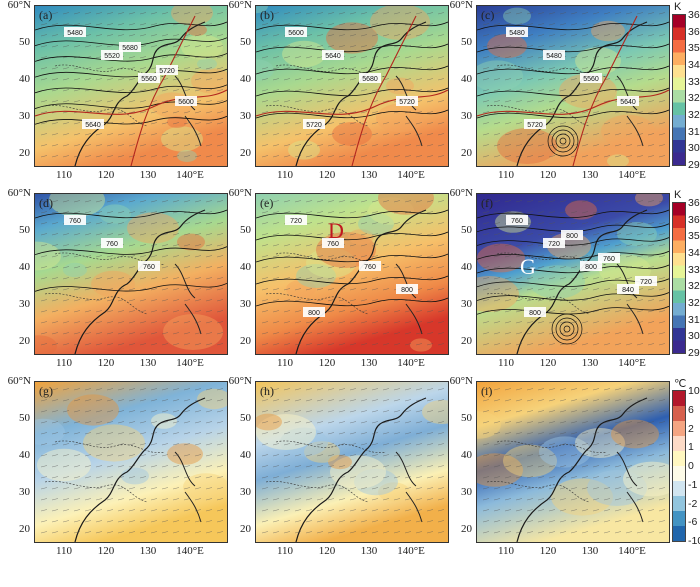 This screenshot has height=587, width=700. I want to click on map-field-a: 5480 5520 5560 5600 5640 5680 5720, so click(131, 86).